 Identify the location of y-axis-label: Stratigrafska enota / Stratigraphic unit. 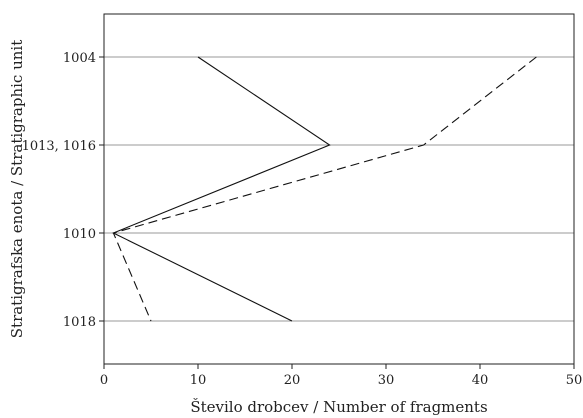
(17, 189).